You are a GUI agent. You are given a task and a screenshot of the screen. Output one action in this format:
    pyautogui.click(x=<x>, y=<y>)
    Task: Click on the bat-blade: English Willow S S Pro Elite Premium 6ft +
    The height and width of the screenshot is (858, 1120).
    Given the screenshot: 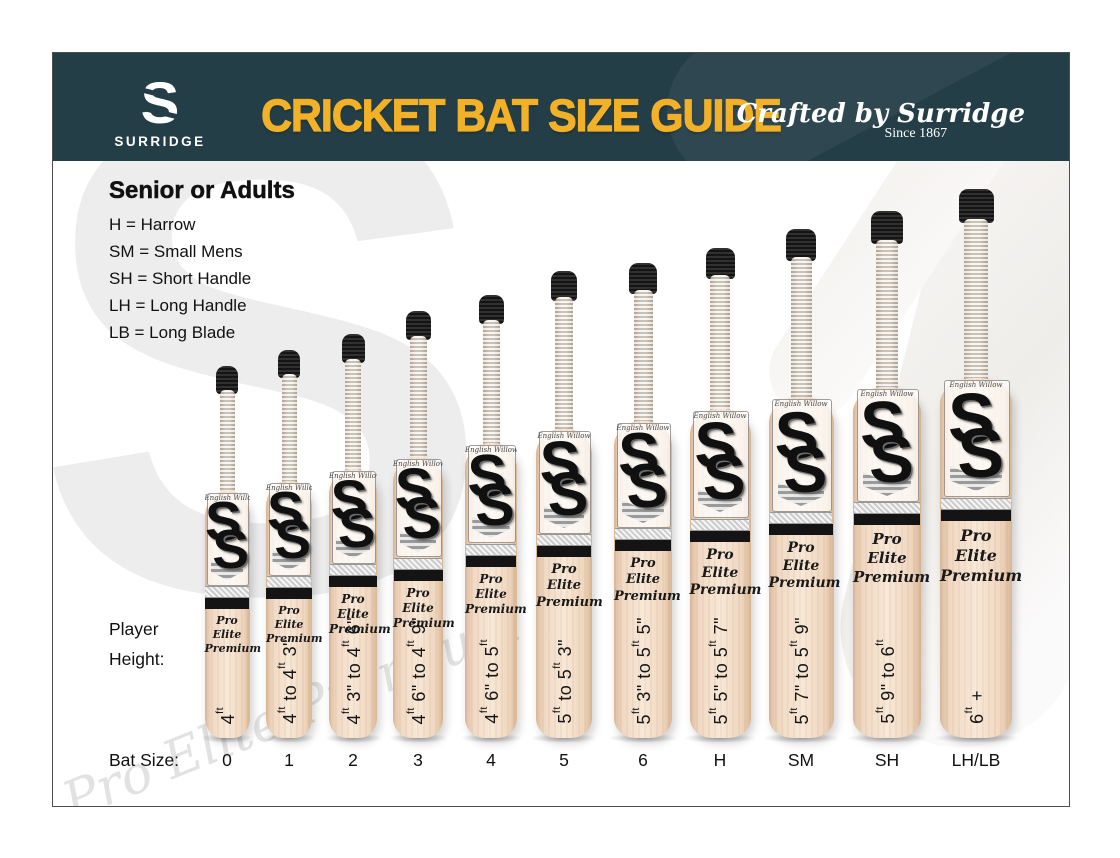 What is the action you would take?
    pyautogui.click(x=981, y=558)
    